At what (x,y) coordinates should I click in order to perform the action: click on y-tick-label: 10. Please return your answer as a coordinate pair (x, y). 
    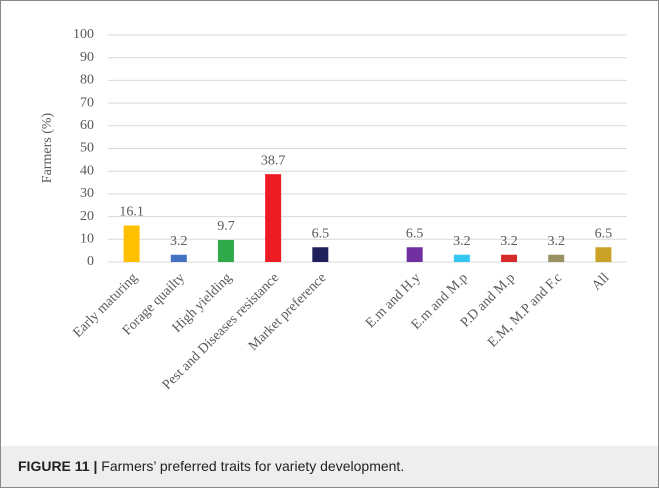
    Looking at the image, I should click on (87, 239).